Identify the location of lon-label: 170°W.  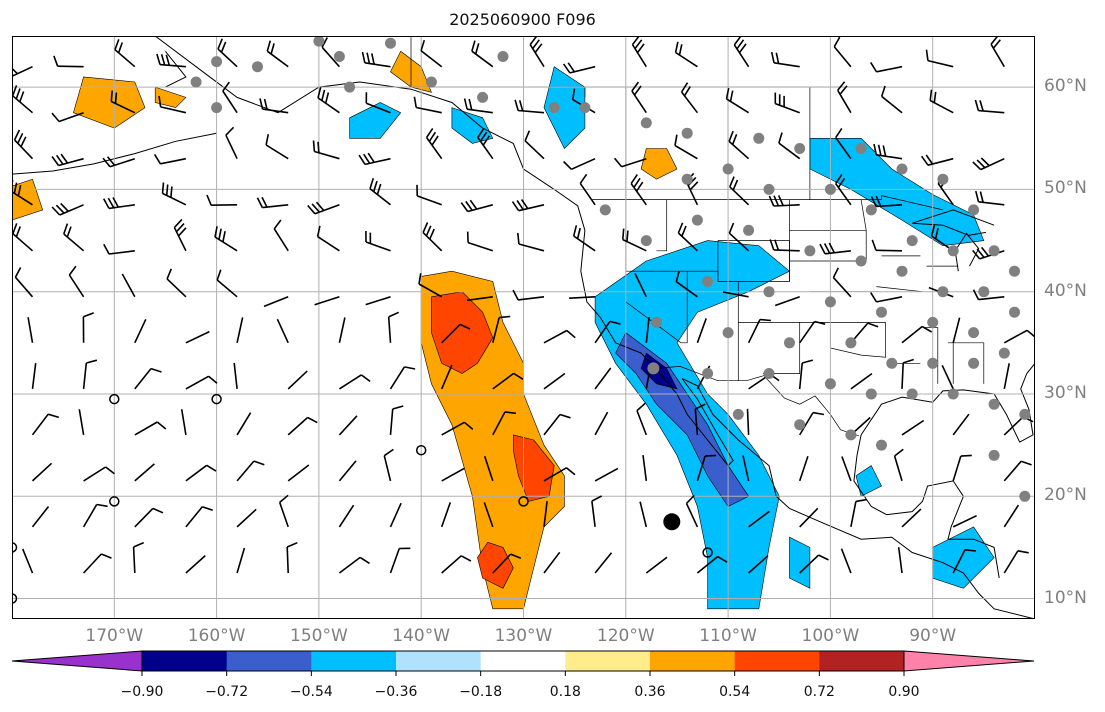
(114, 636).